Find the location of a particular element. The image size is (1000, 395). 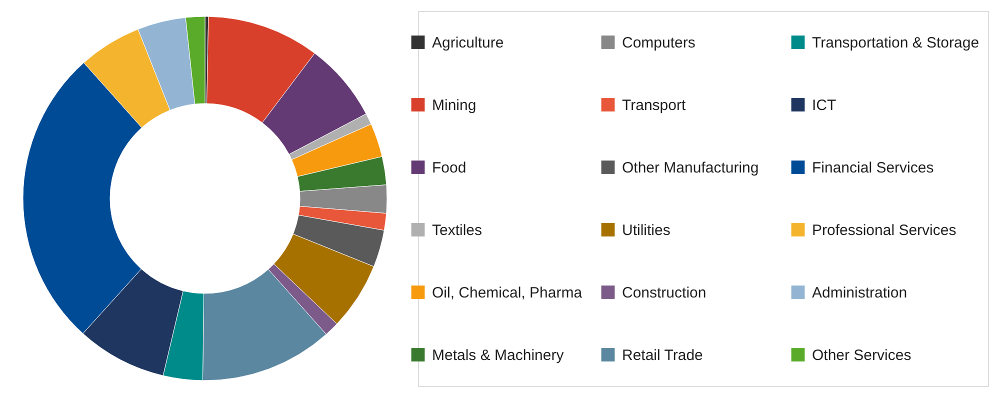

legend-label: Mining is located at coordinates (454, 105).